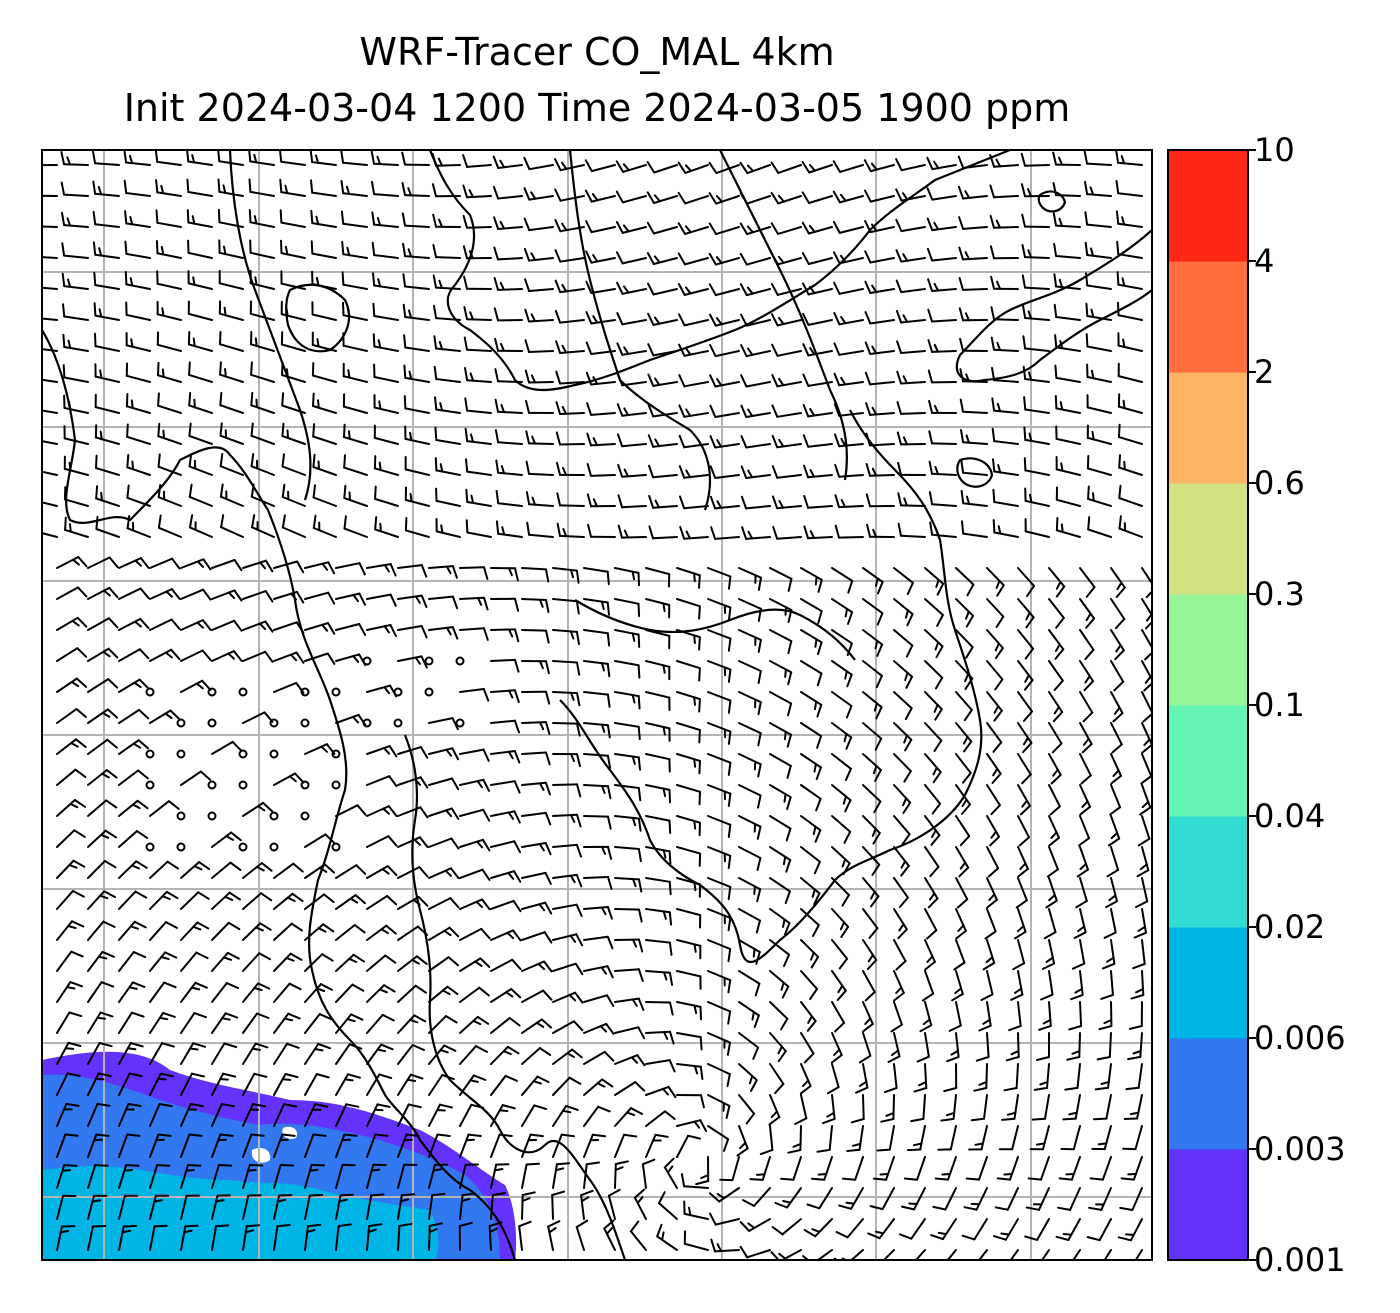  I want to click on coastline-northeast, so click(1053, 306).